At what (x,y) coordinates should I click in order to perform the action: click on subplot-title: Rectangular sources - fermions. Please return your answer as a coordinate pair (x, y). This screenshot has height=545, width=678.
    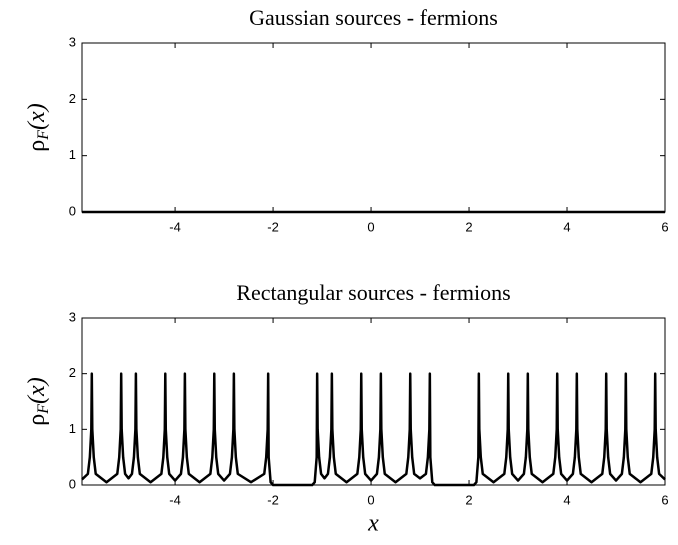
    Looking at the image, I should click on (373, 292).